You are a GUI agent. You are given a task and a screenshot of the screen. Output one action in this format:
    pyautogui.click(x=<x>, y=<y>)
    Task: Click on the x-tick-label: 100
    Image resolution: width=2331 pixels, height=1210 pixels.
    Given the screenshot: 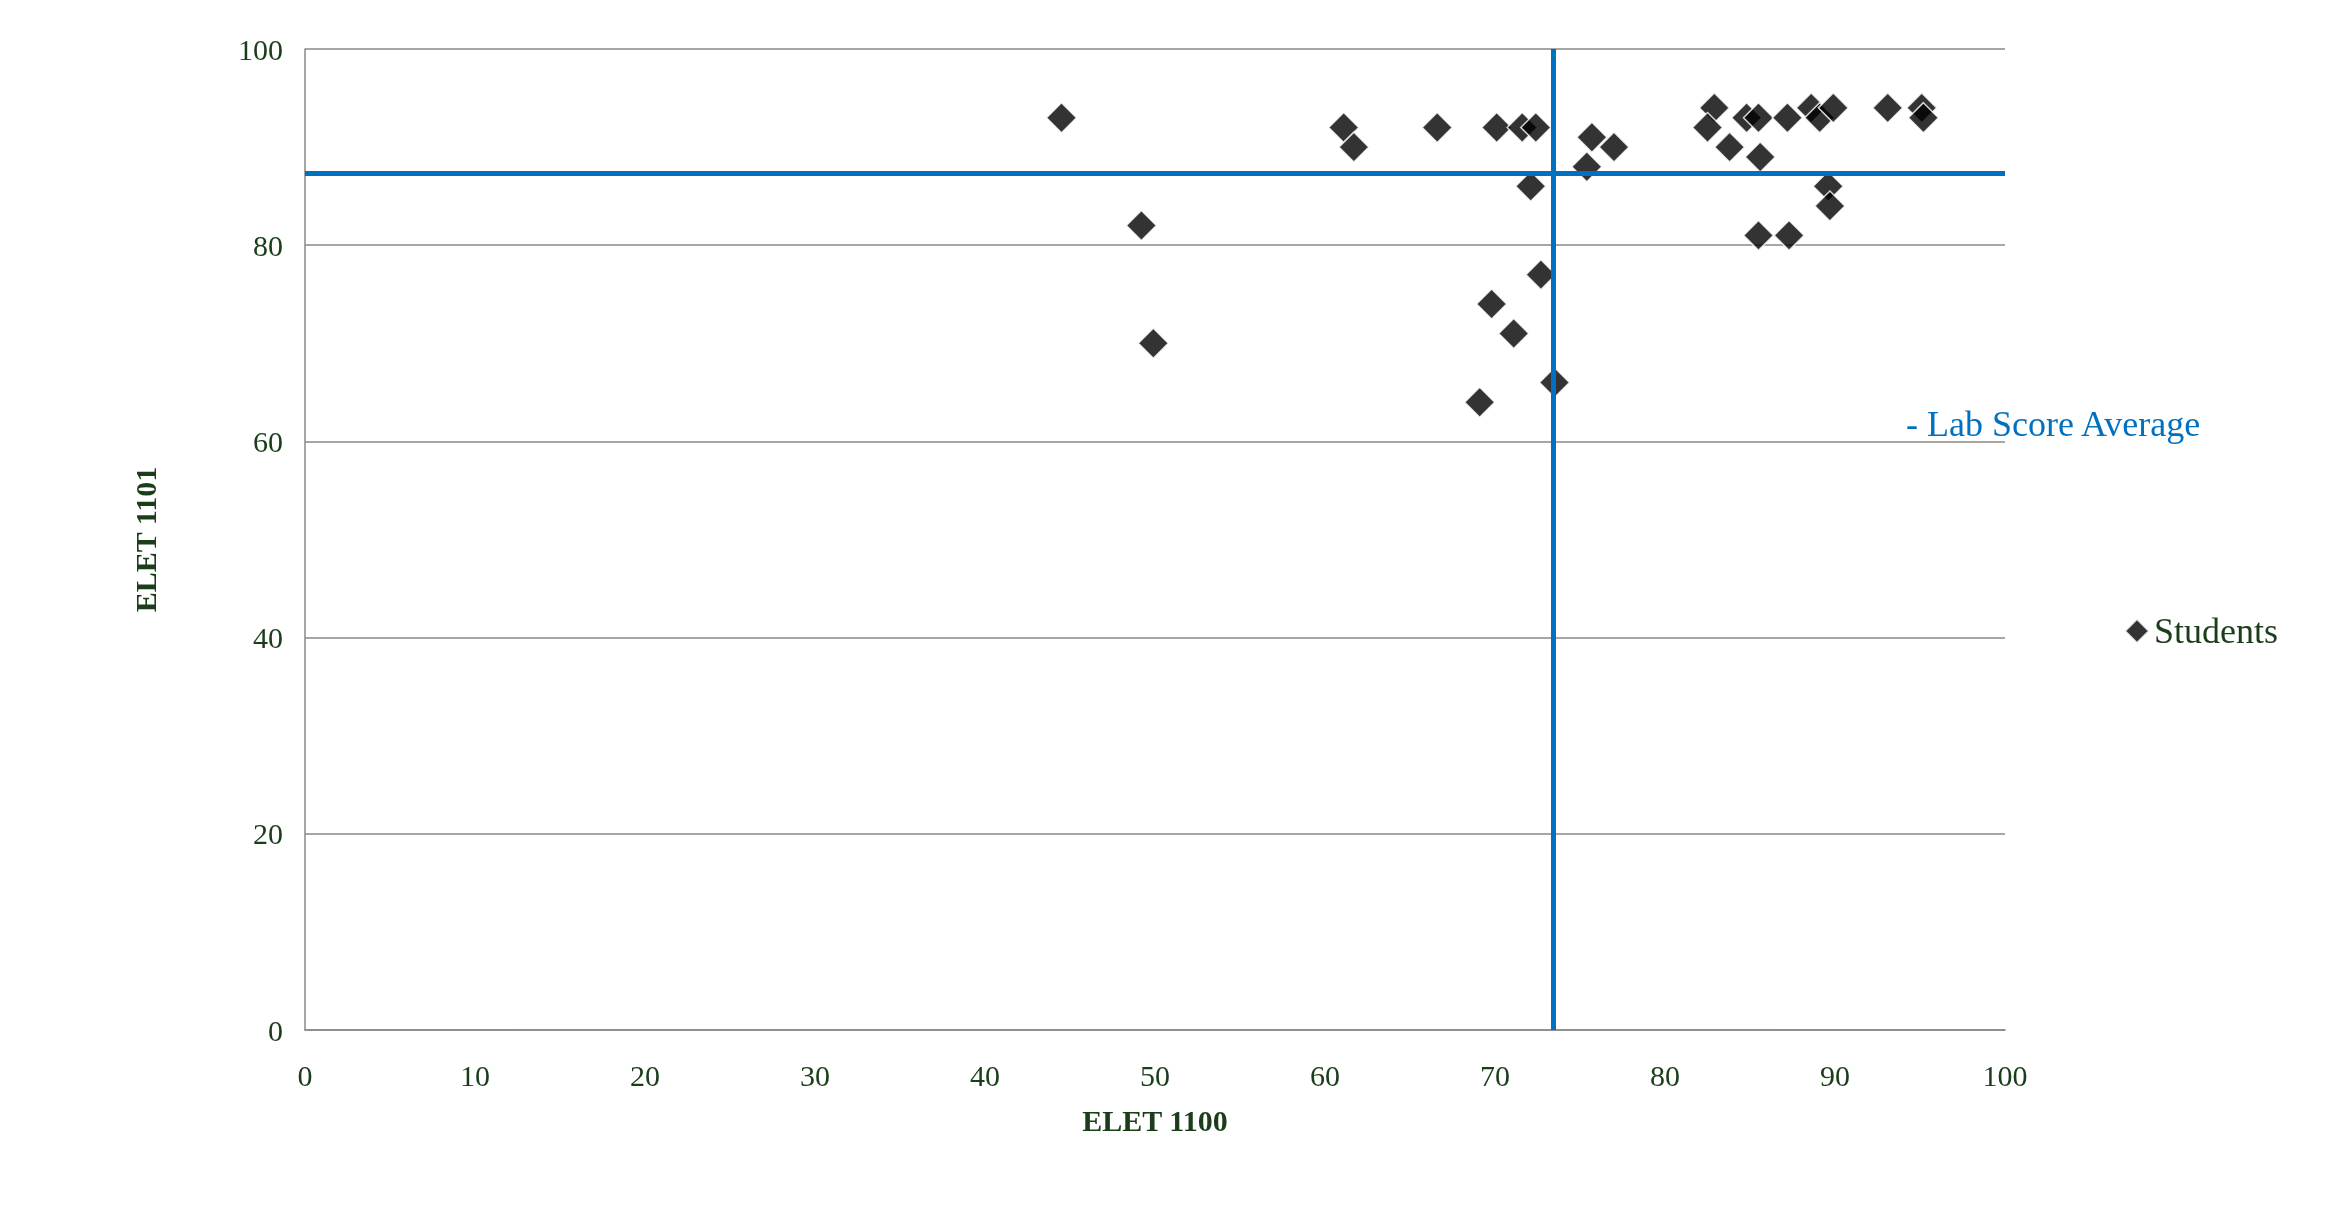 What is the action you would take?
    pyautogui.click(x=2005, y=1075)
    